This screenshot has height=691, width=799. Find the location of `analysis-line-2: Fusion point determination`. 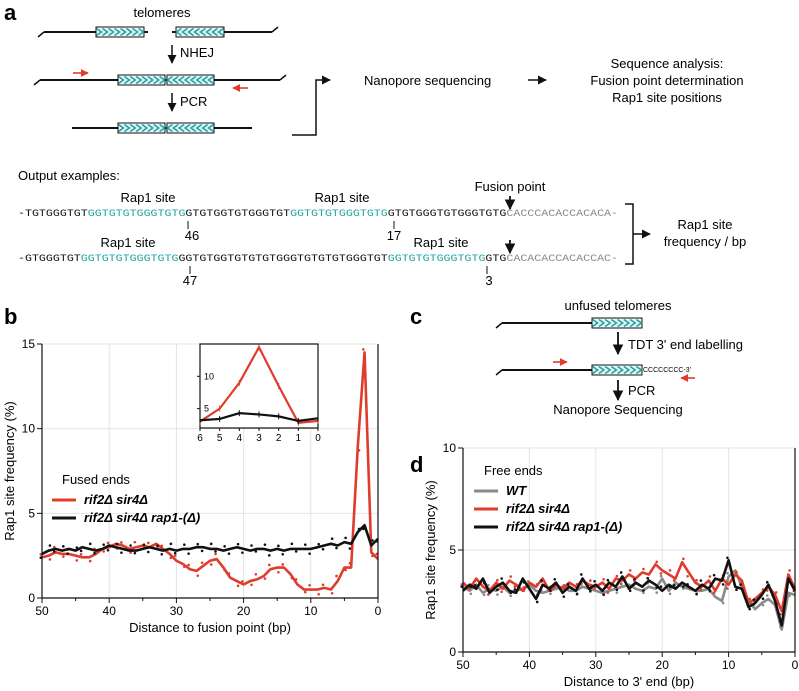

analysis-line-2: Fusion point determination is located at coordinates (666, 80).